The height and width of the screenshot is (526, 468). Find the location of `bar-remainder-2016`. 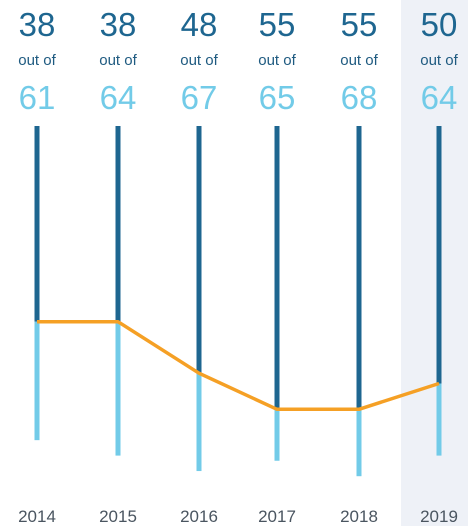

bar-remainder-2016 is located at coordinates (199, 422).